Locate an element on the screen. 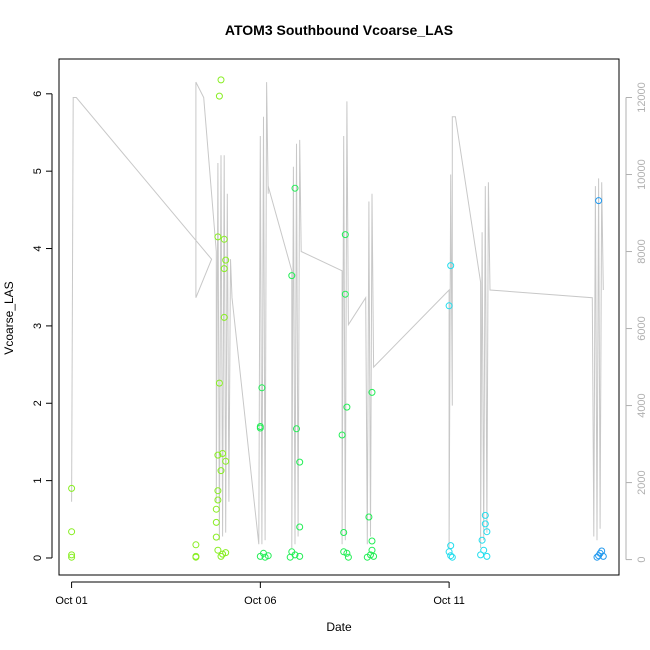  y-axis: 0 1 2 3 4 5 6 is located at coordinates (42, 326).